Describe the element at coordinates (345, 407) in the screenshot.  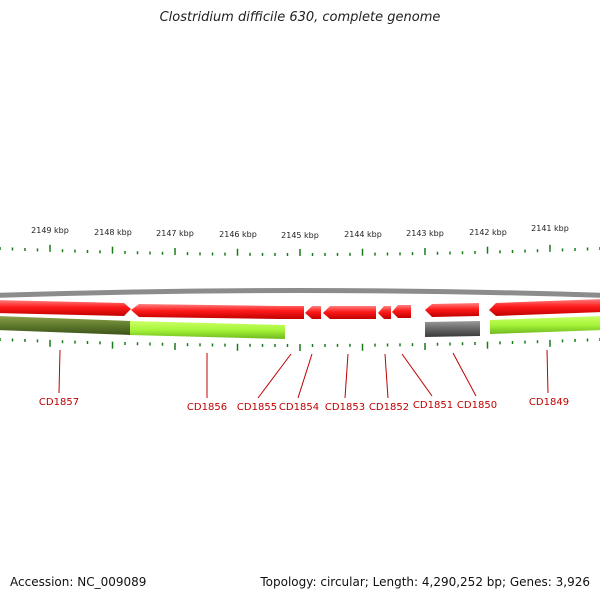
I see `gene-label-CD1853: CD1853` at that location.